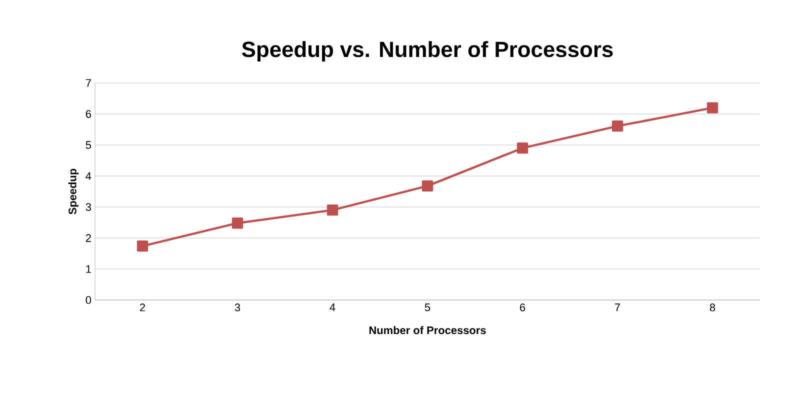  I want to click on y-tick-label: 0, so click(89, 300).